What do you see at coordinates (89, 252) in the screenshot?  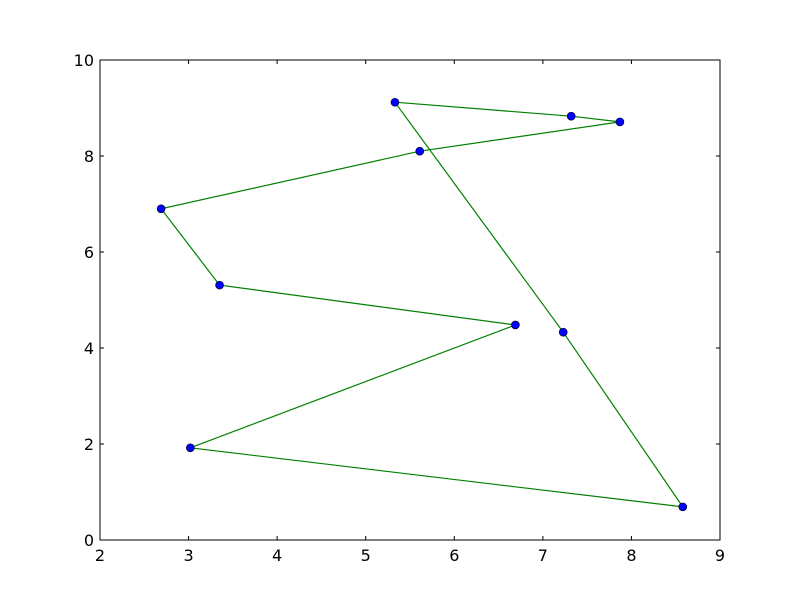 I see `y-tick-label: 6` at bounding box center [89, 252].